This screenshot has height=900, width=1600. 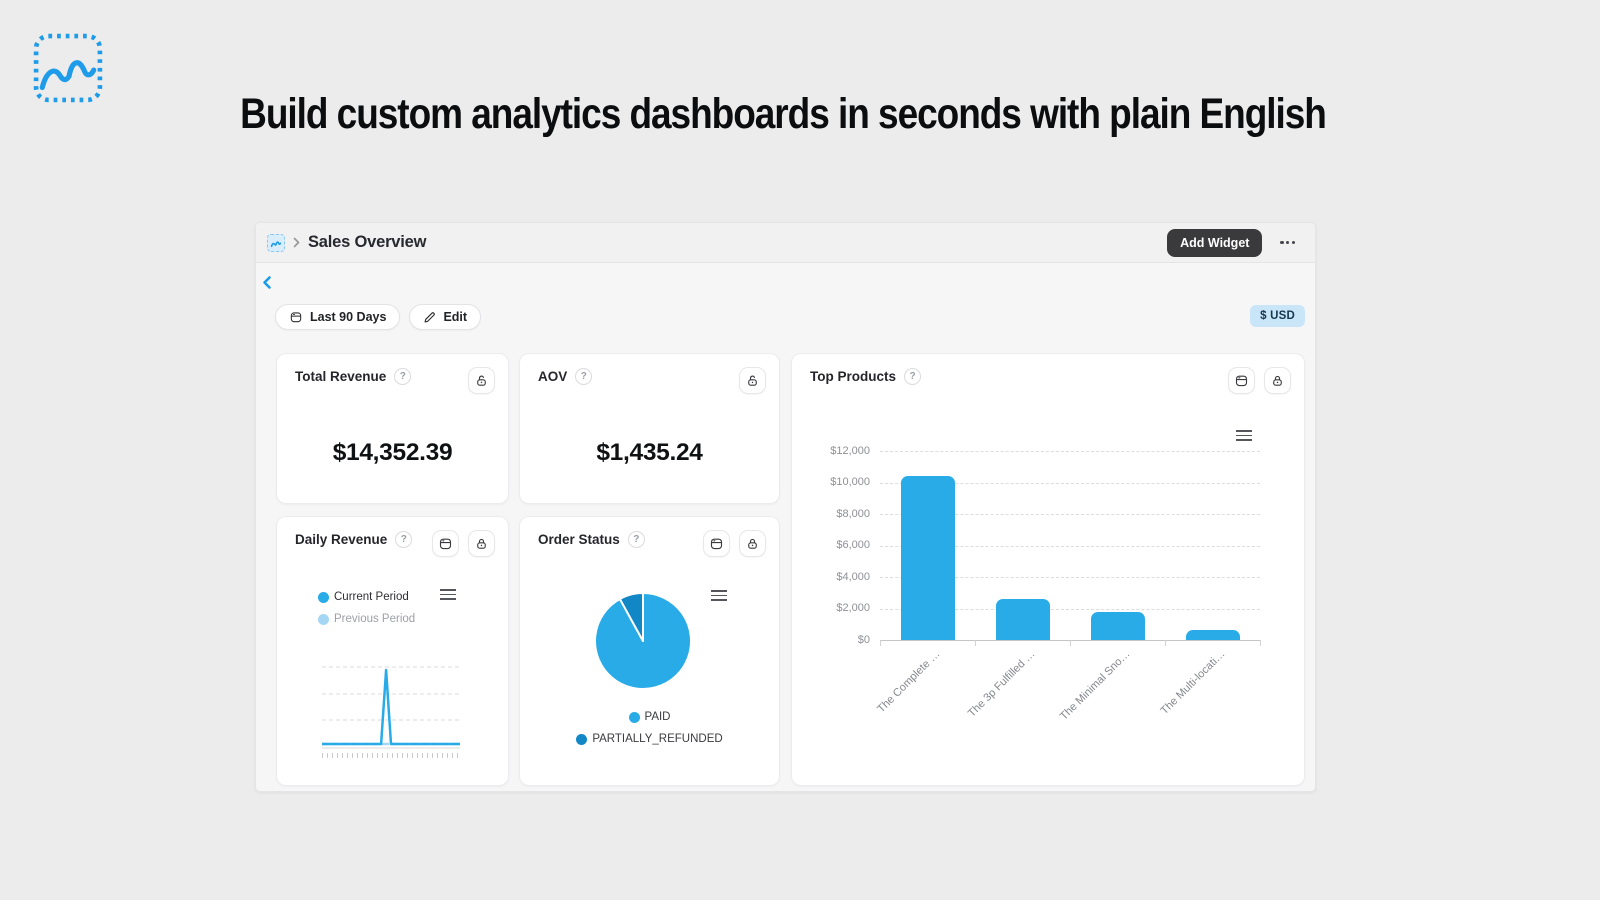 What do you see at coordinates (850, 482) in the screenshot?
I see `y-axis-tick-label: $10,000` at bounding box center [850, 482].